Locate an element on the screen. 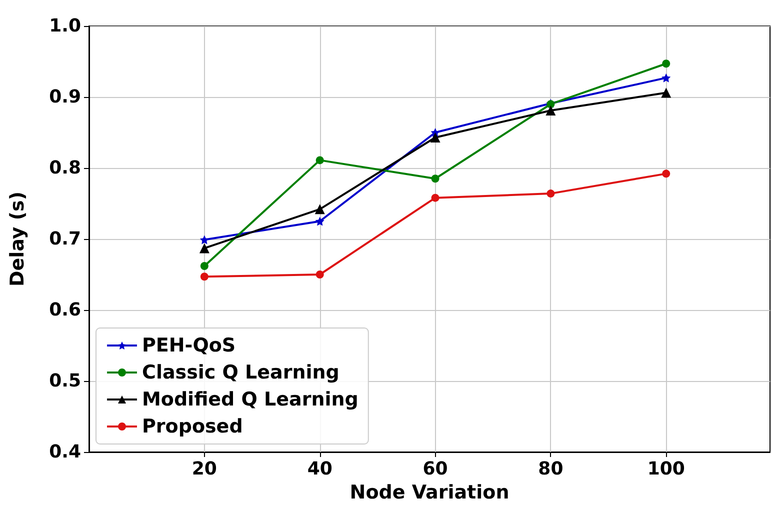 The image size is (771, 510). legend-label: Proposed is located at coordinates (192, 427).